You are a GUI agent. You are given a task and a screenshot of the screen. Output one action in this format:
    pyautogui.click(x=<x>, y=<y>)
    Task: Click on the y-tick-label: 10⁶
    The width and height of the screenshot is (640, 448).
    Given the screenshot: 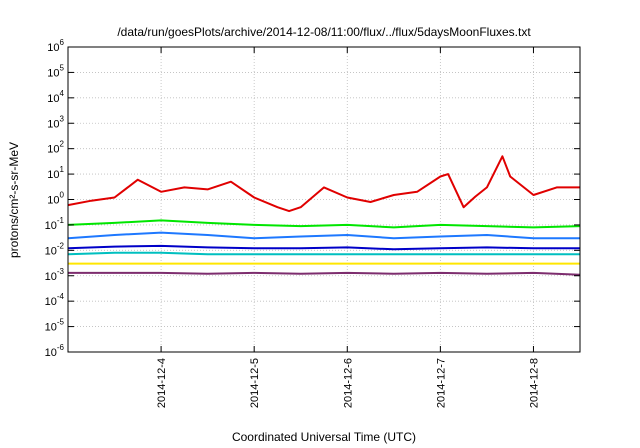 What is the action you would take?
    pyautogui.click(x=55, y=46)
    